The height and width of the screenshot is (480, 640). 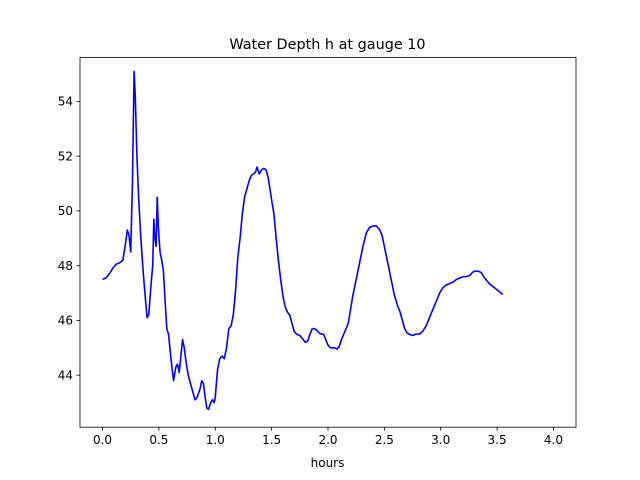 What do you see at coordinates (327, 45) in the screenshot?
I see `chart-title: Water Depth h at gauge 10` at bounding box center [327, 45].